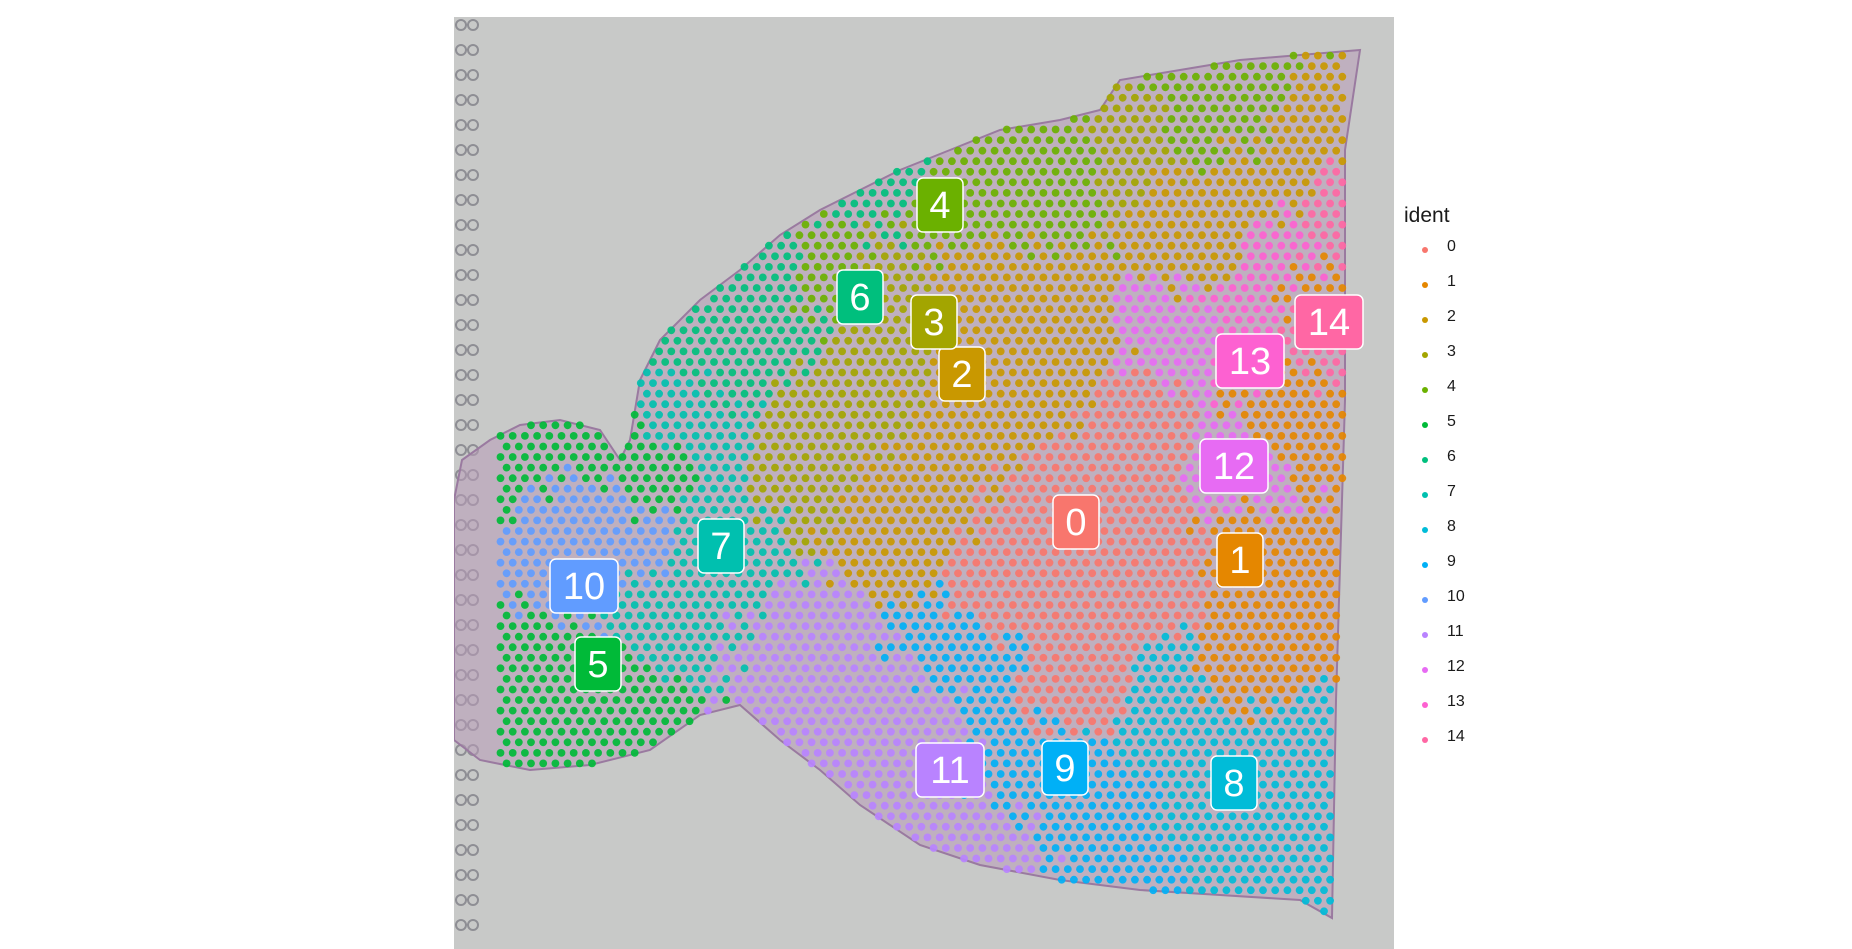 The image size is (1852, 949). I want to click on legend-title: ident, so click(1427, 215).